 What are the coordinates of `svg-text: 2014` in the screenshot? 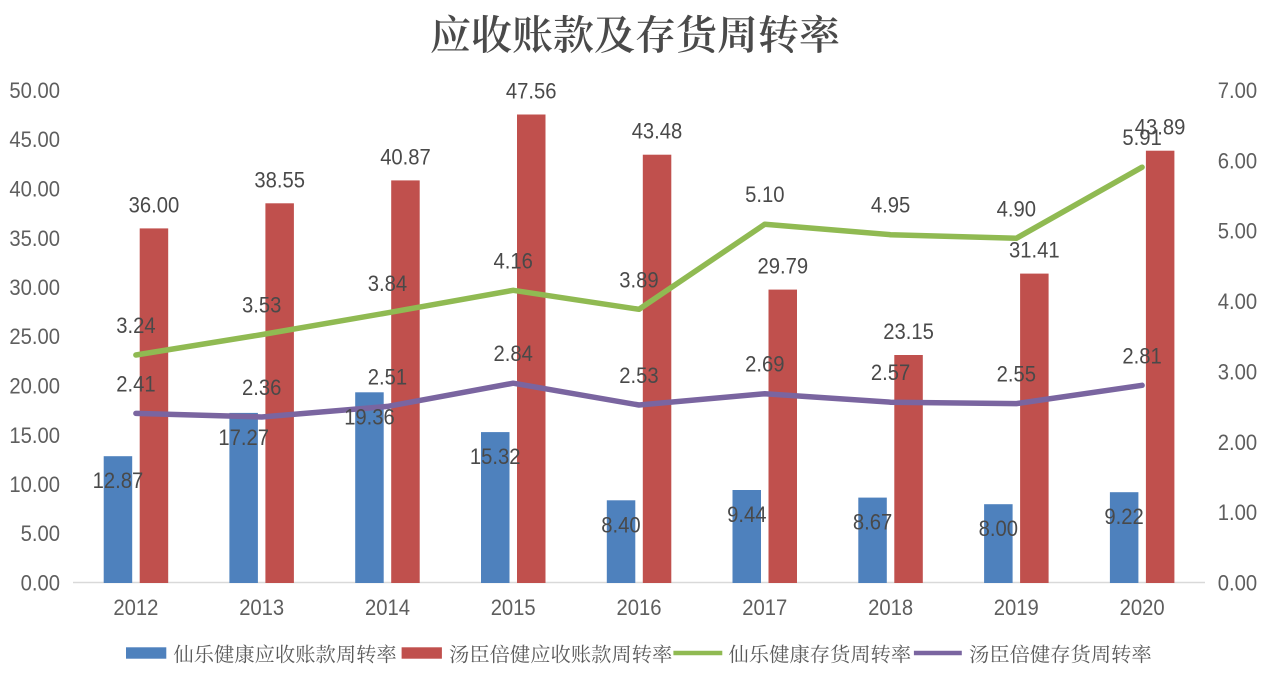 It's located at (387, 607).